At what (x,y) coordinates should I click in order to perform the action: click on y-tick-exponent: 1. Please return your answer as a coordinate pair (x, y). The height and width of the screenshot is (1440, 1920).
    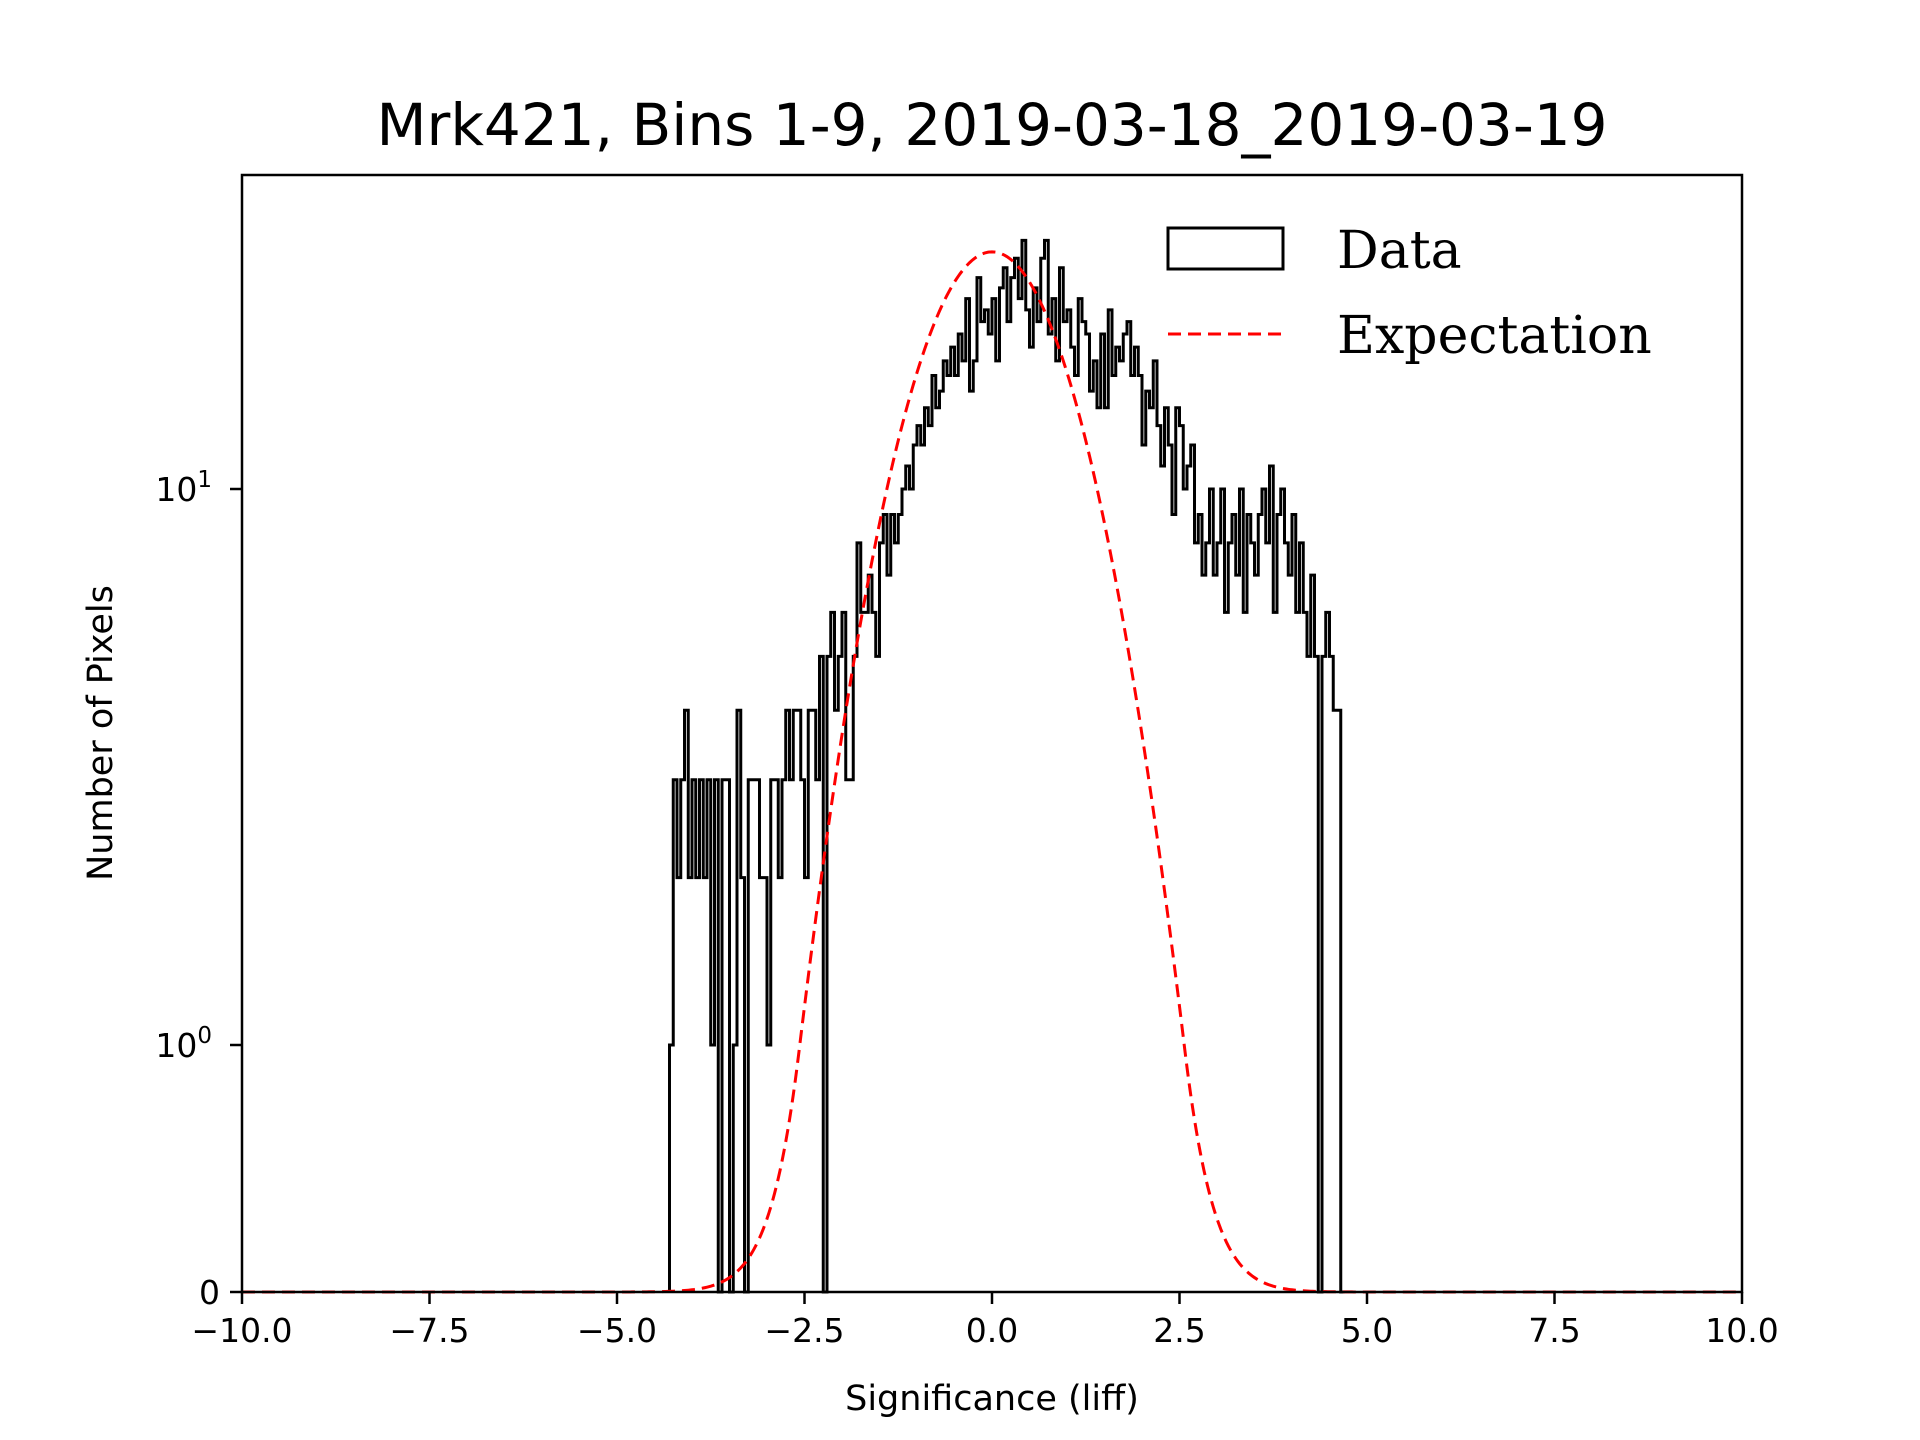
    Looking at the image, I should click on (204, 480).